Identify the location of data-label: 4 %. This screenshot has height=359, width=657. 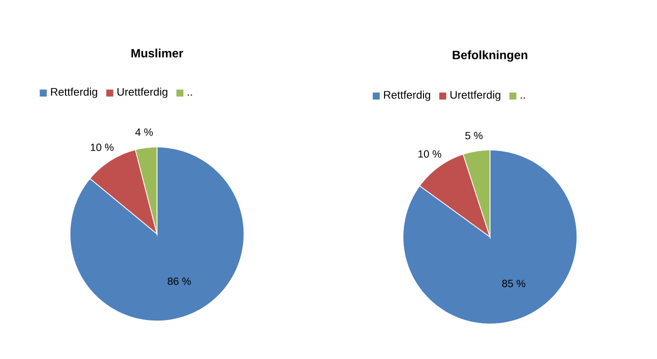
(144, 132).